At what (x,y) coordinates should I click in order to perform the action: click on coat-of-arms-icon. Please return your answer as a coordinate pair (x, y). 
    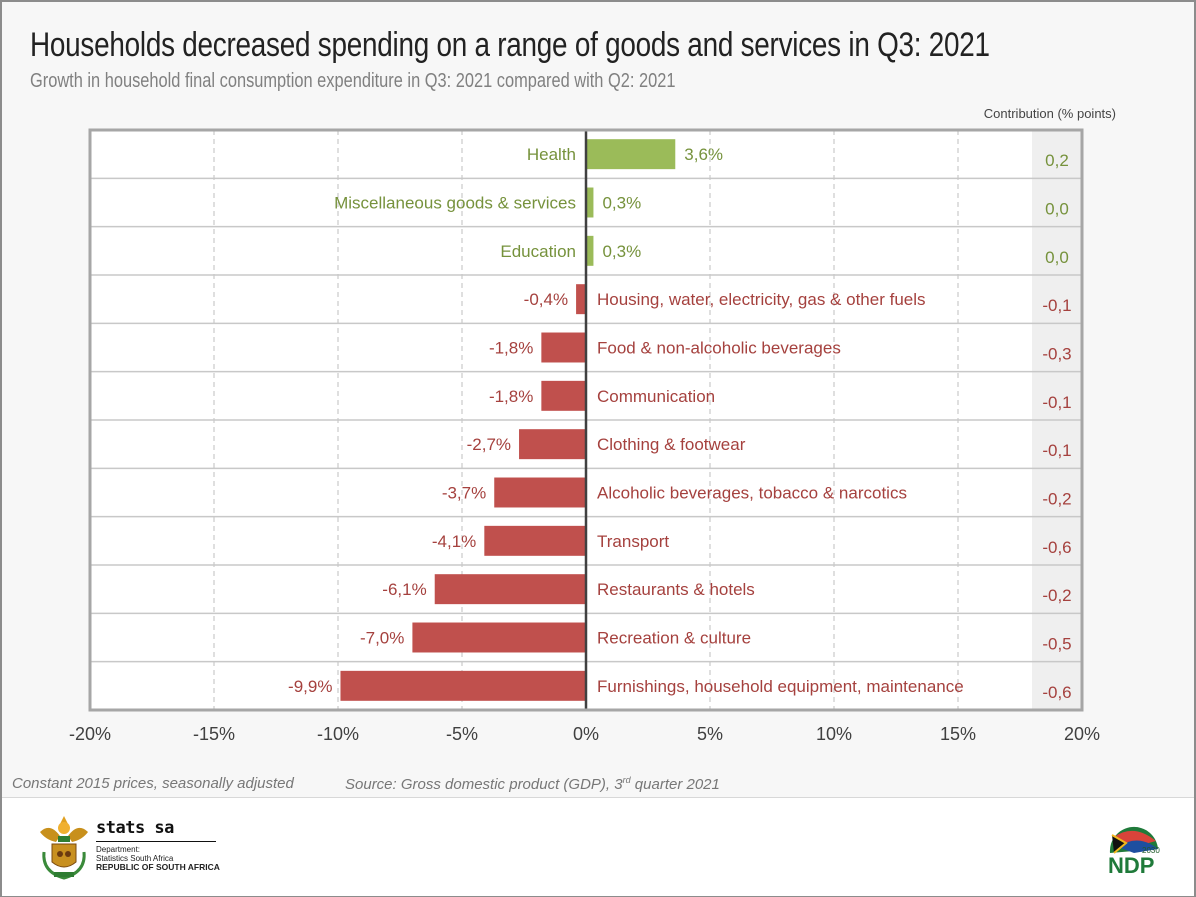
    Looking at the image, I should click on (64, 848).